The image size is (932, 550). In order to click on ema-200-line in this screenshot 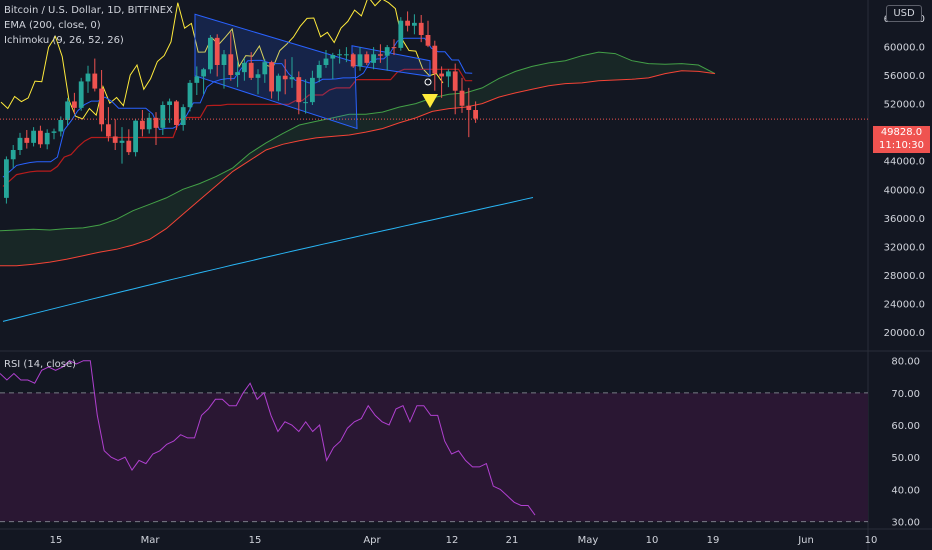, I will do `click(268, 259)`.